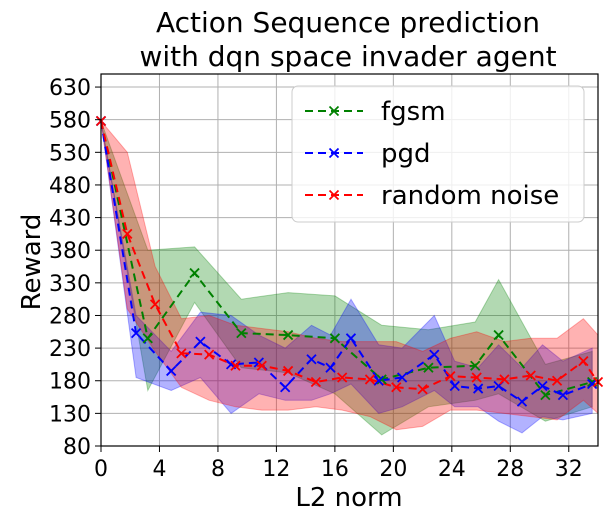 This screenshot has width=610, height=521. I want to click on legend-marker-random-noise, so click(334, 195).